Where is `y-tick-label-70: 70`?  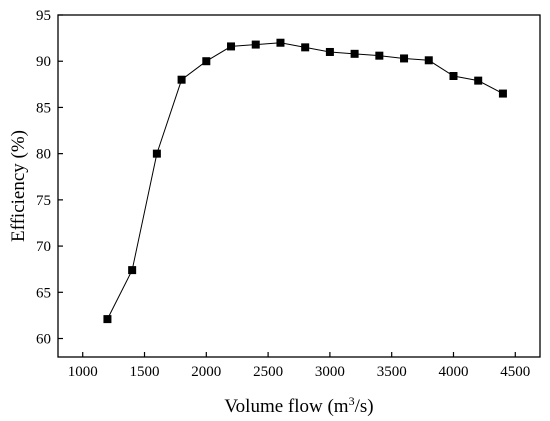 y-tick-label-70: 70 is located at coordinates (43, 247).